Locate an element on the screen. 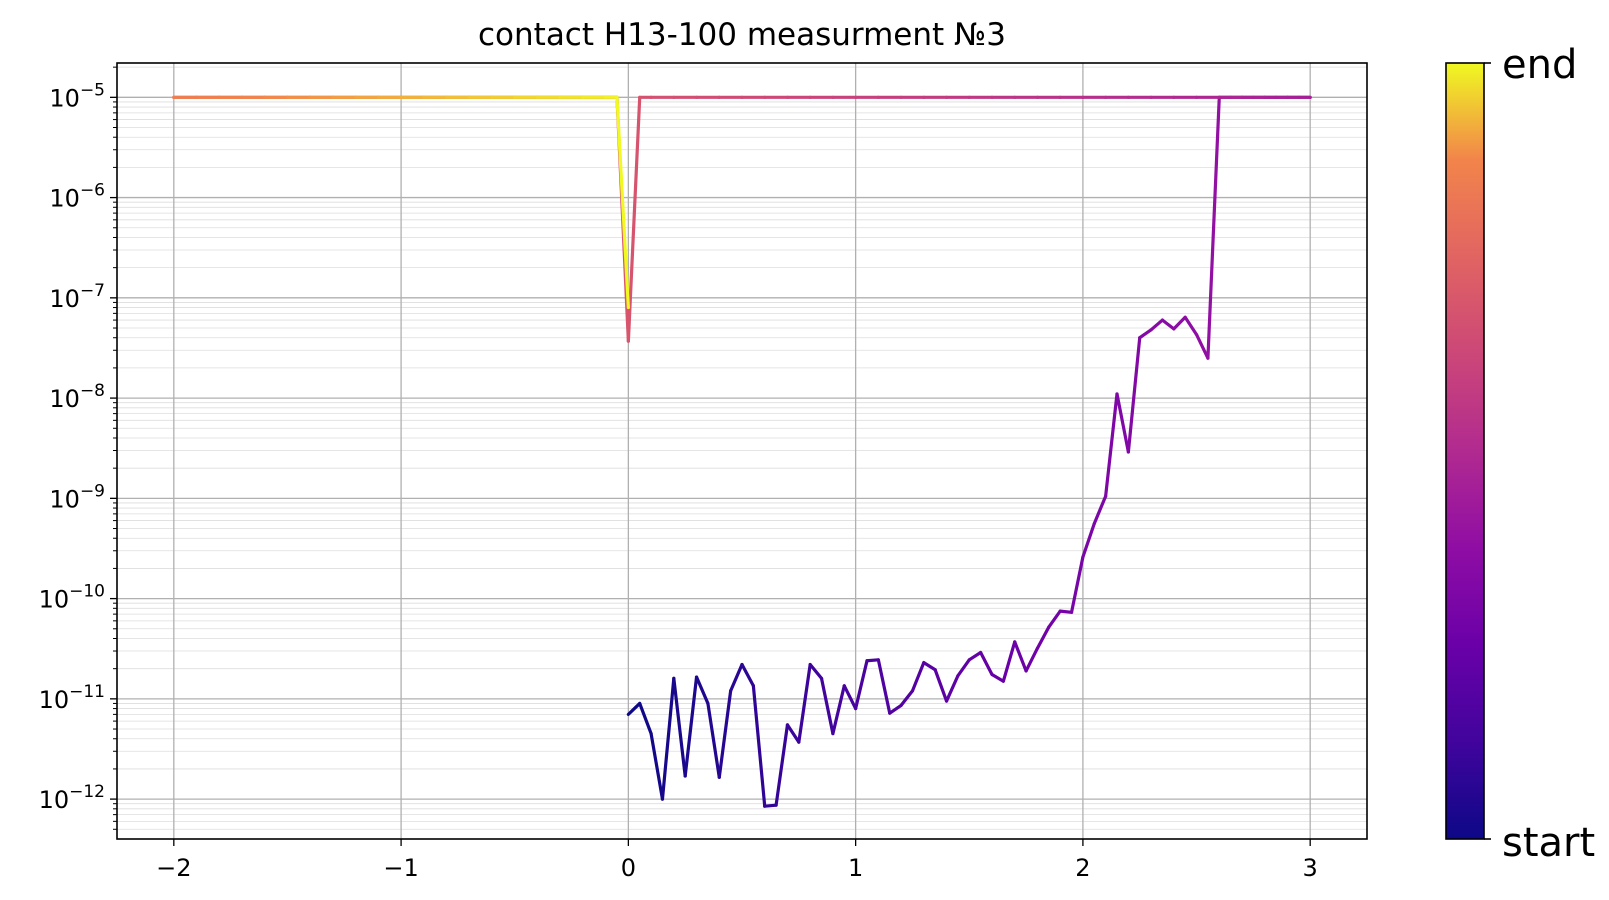  x-tick-label: 0 is located at coordinates (628, 868).